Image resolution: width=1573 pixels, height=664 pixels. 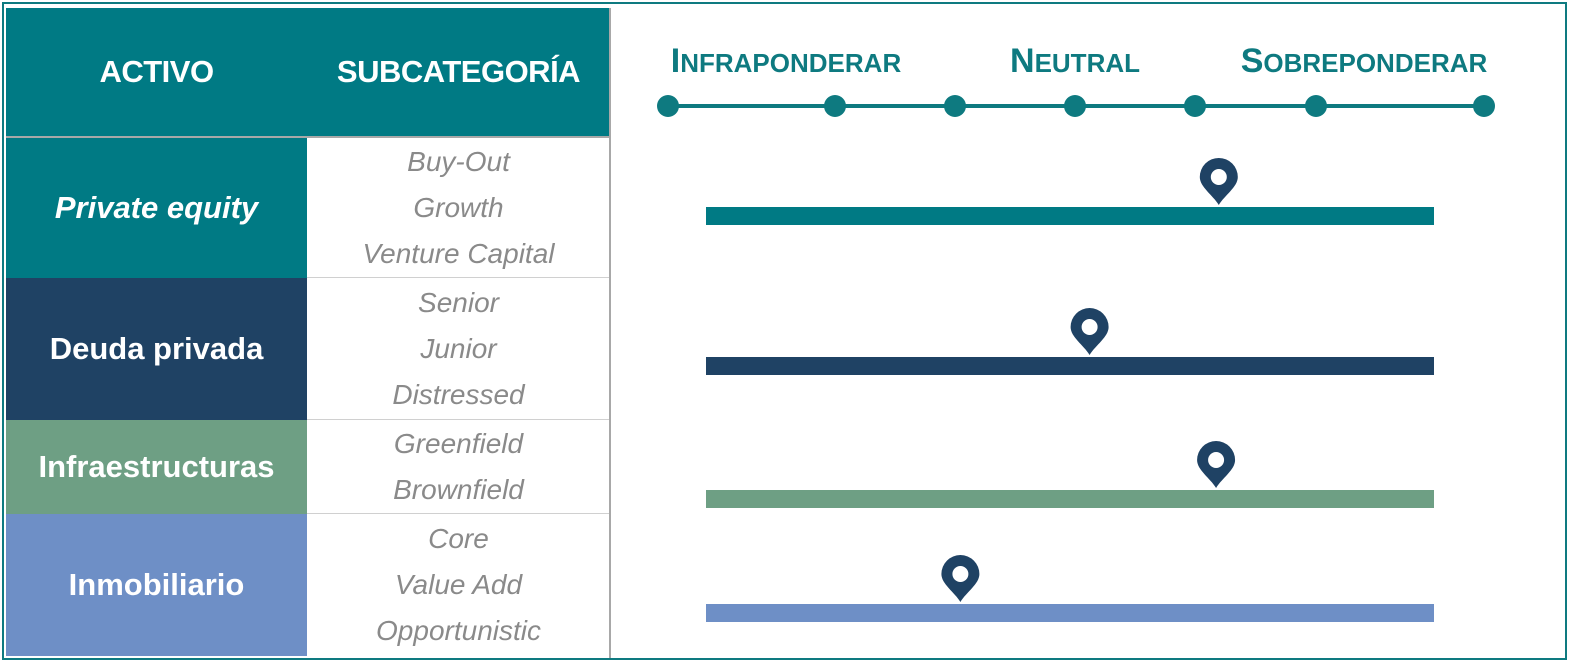 I want to click on subcategories-infraestructuras: Greenfield Brownfield, so click(x=458, y=467).